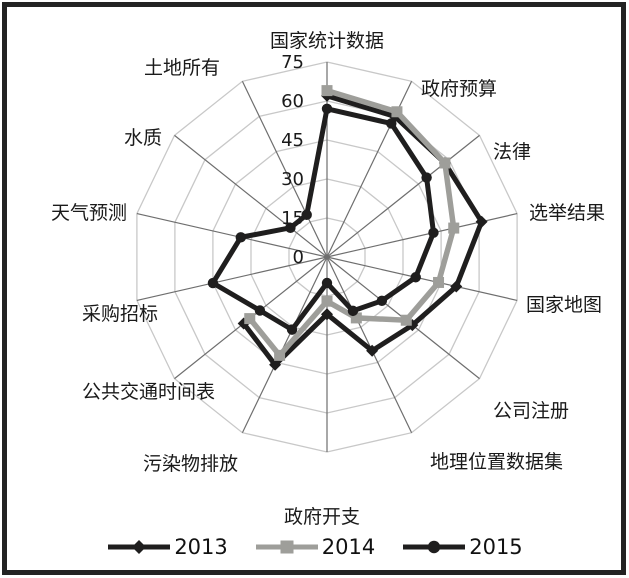 The width and height of the screenshot is (629, 578). I want to click on axis-label-1: 政府预算, so click(459, 89).